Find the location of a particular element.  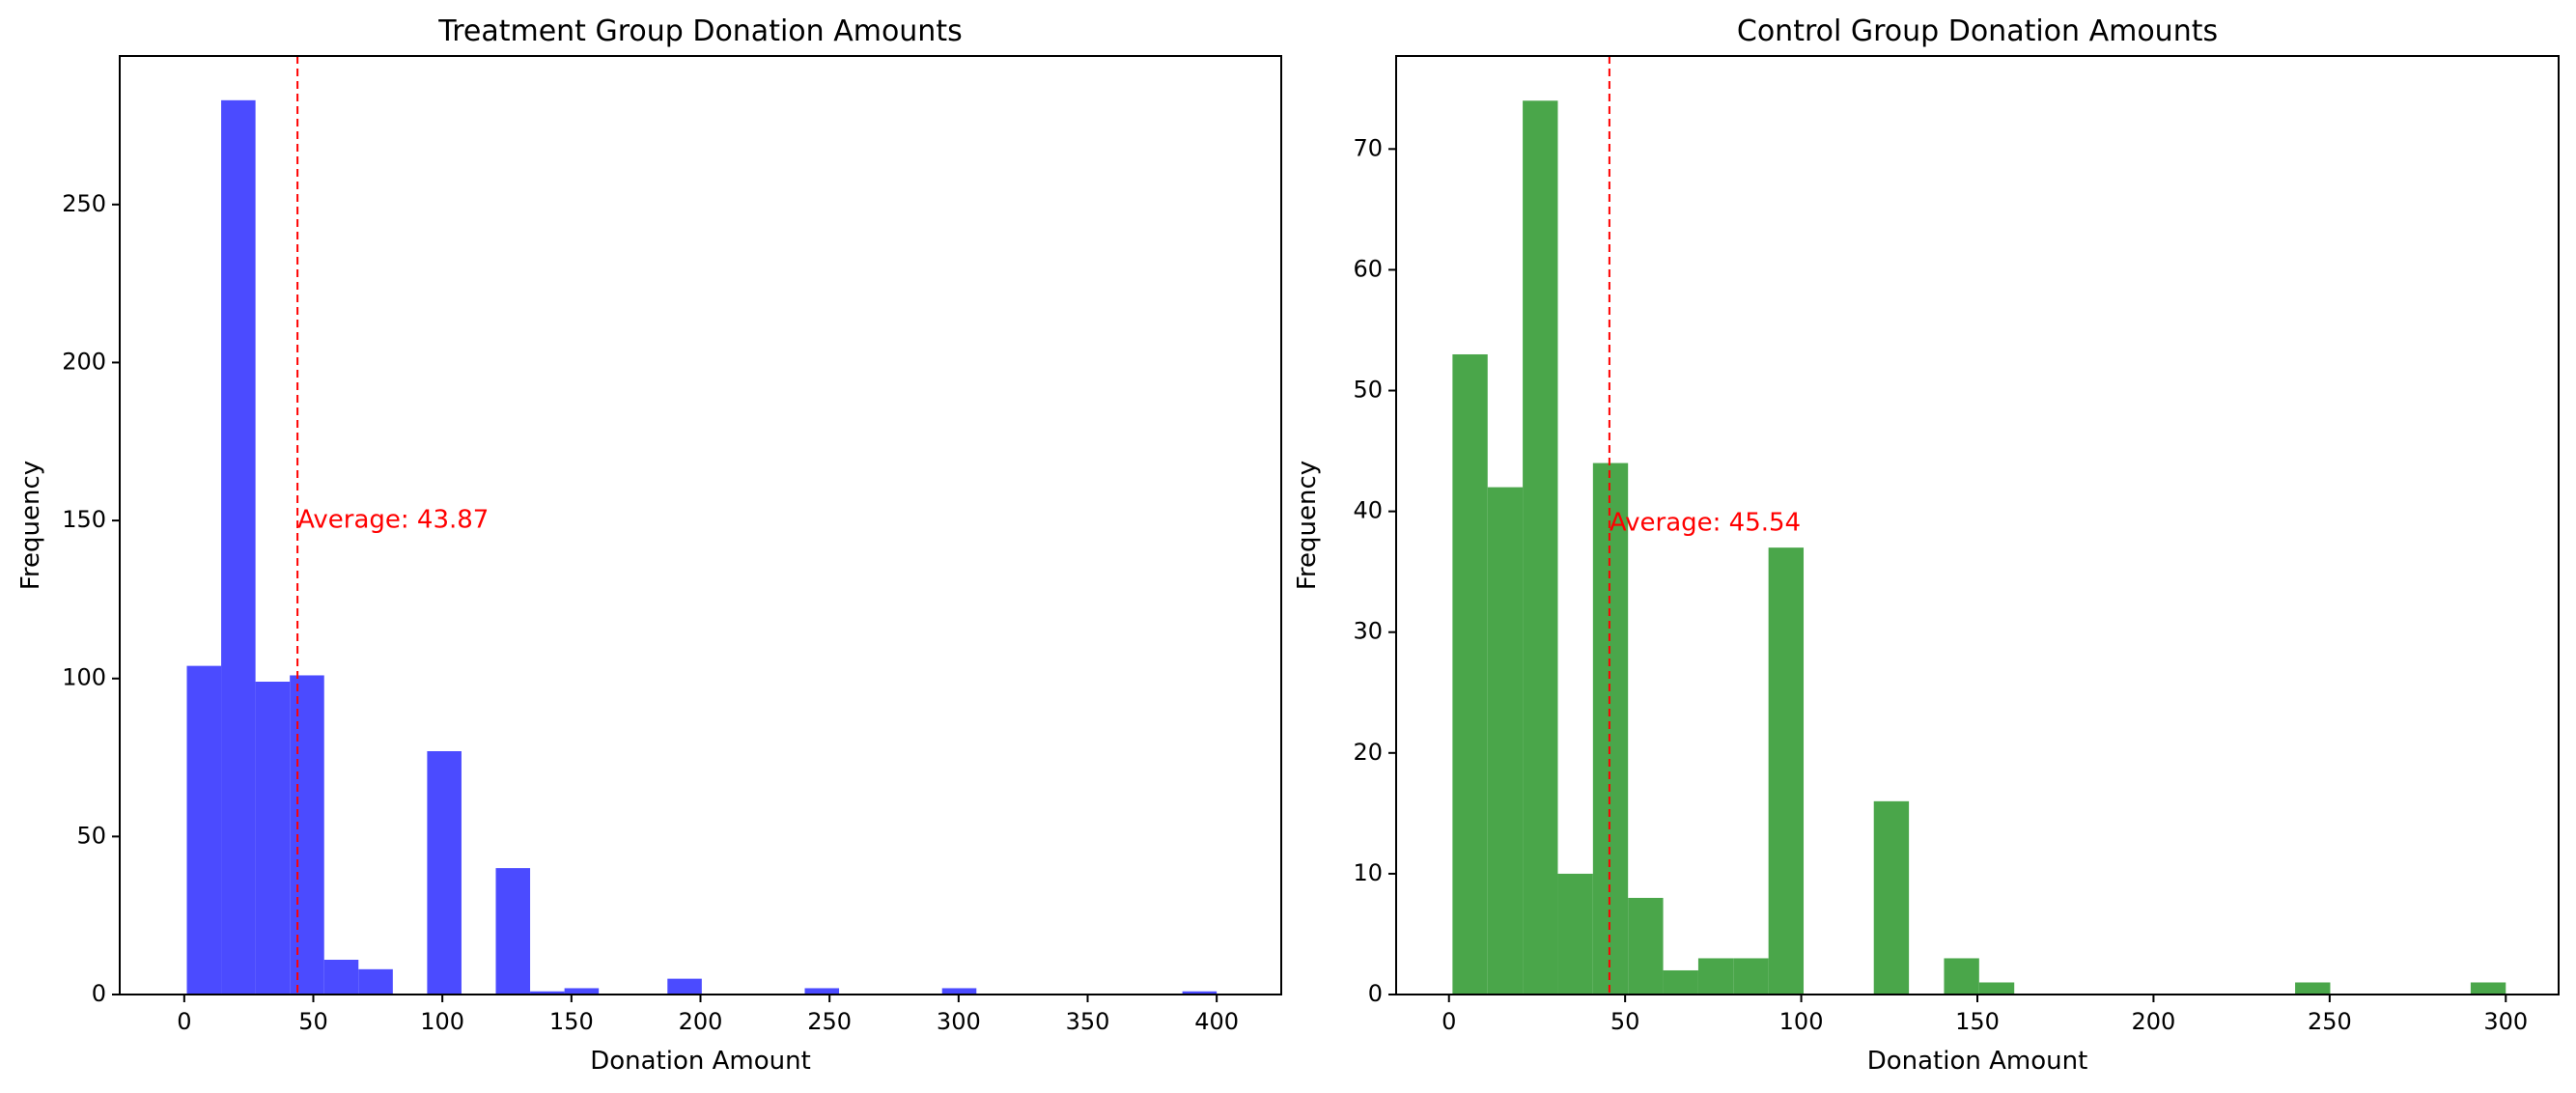

treatment-x-tick-label: 200 is located at coordinates (701, 1021).